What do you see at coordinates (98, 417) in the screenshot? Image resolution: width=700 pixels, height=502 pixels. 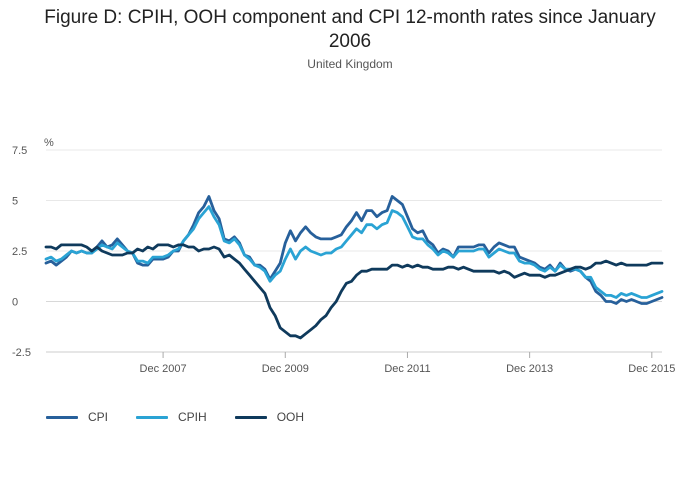 I see `legend-label: CPI` at bounding box center [98, 417].